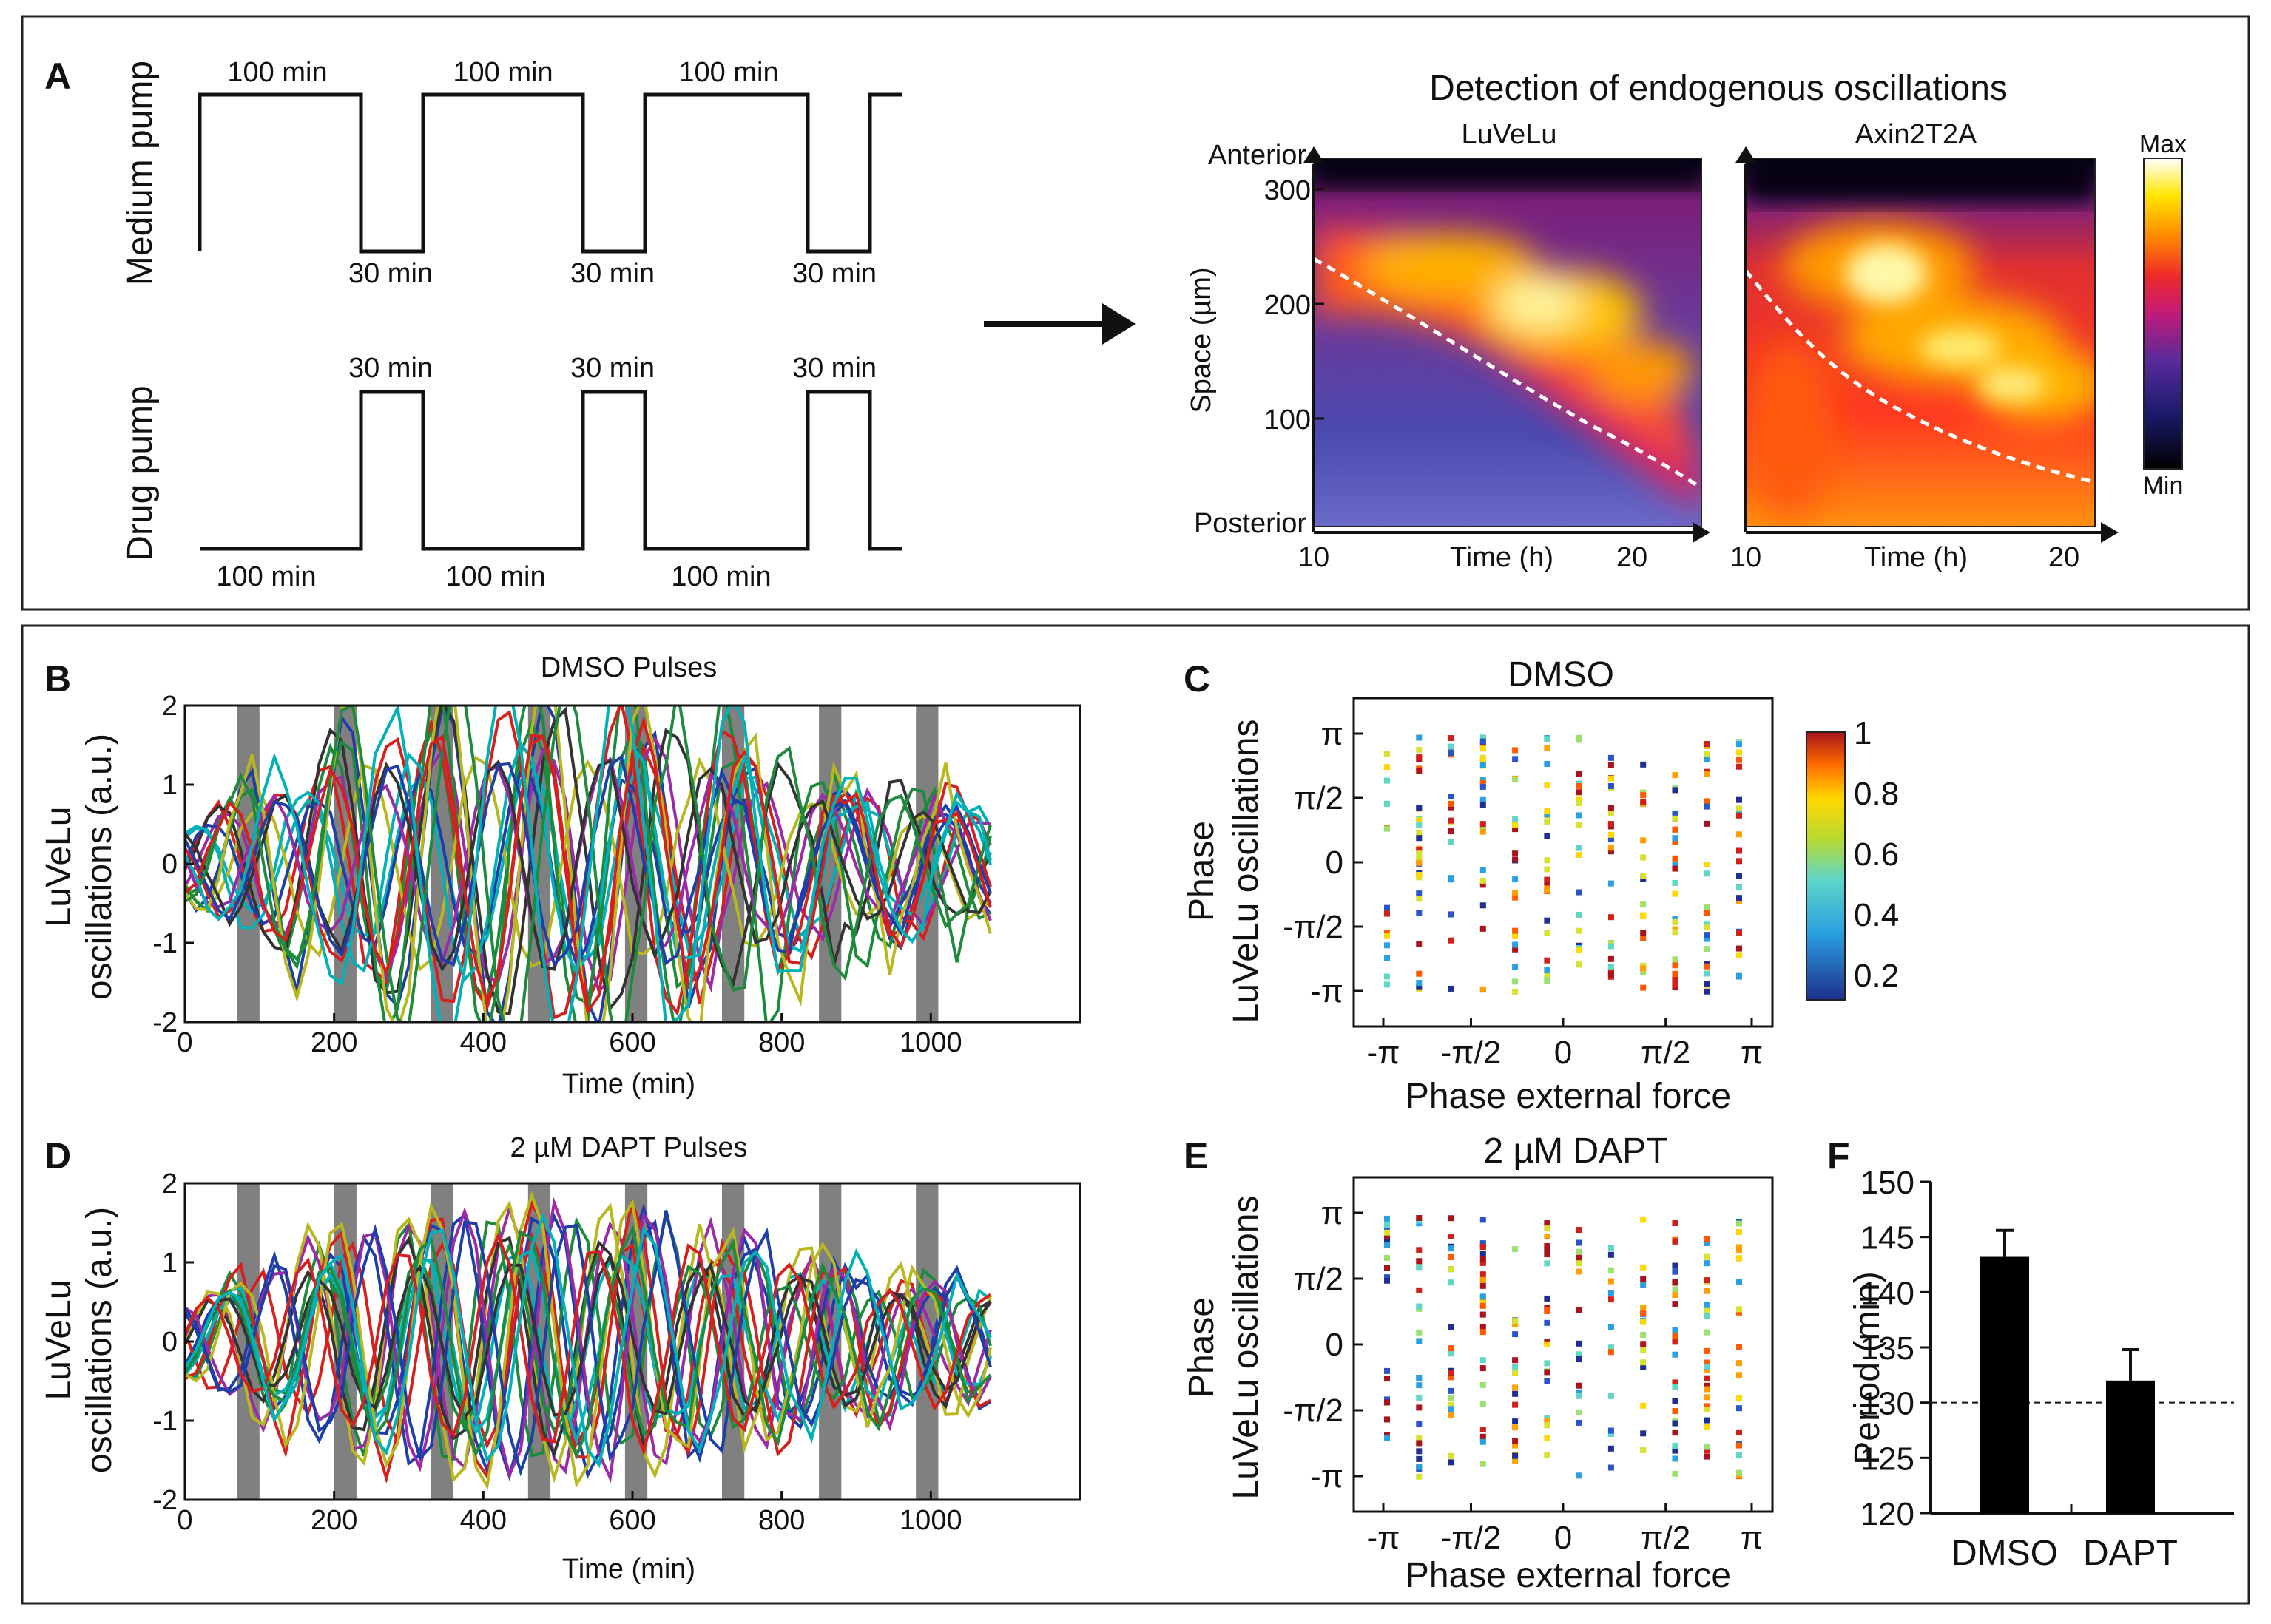 This screenshot has width=2271, height=1624. Describe the element at coordinates (1383, 1053) in the screenshot. I see `phase-x-tick: -π` at that location.